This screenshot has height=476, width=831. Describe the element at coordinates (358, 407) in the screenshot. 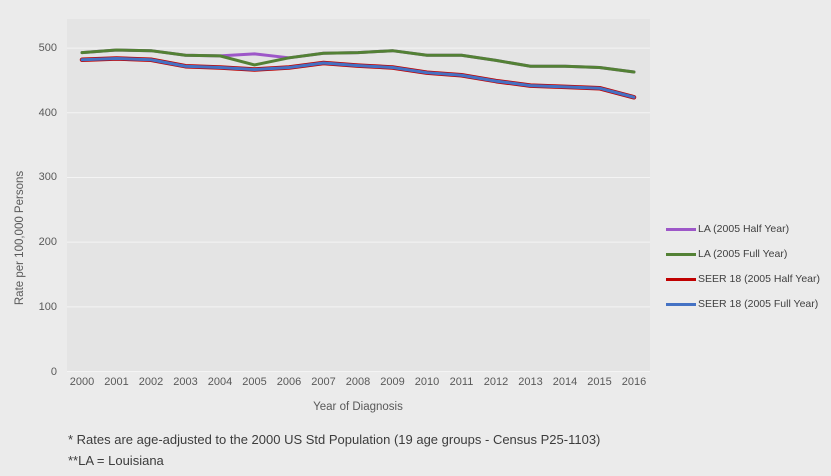

I see `x-axis-title: Year of Diagnosis` at that location.